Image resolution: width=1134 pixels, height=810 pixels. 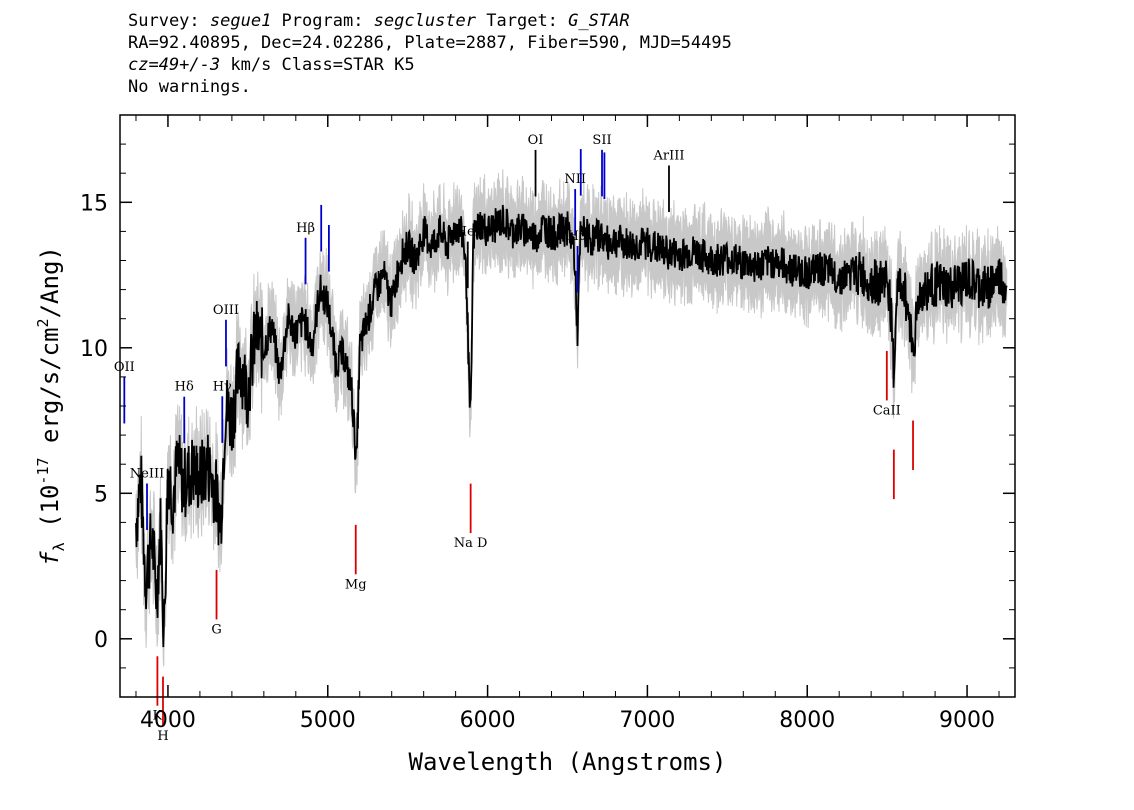 What do you see at coordinates (488, 720) in the screenshot?
I see `x-tick-label-2: 6000` at bounding box center [488, 720].